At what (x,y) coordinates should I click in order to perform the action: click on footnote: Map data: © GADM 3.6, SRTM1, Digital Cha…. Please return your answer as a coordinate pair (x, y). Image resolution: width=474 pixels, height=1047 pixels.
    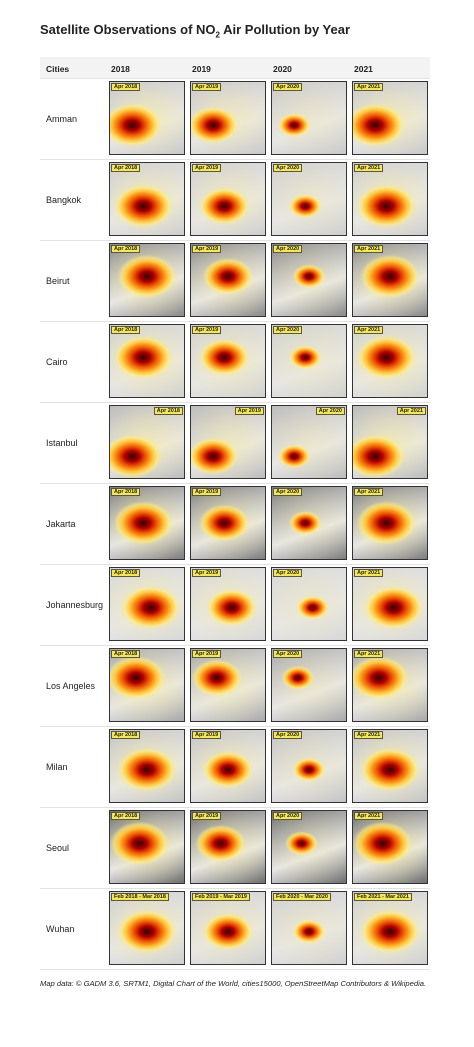
    Looking at the image, I should click on (233, 983).